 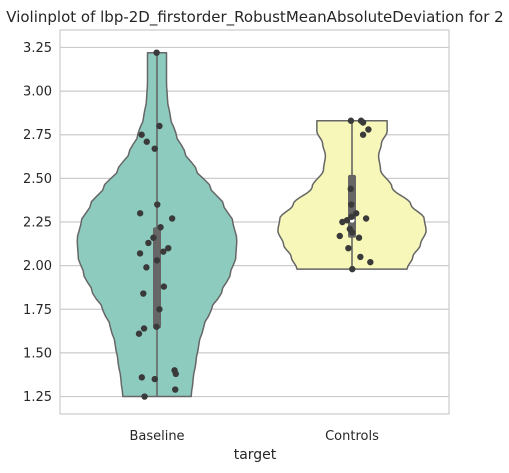 I want to click on y-tick-label: 2.00, so click(x=37, y=266).